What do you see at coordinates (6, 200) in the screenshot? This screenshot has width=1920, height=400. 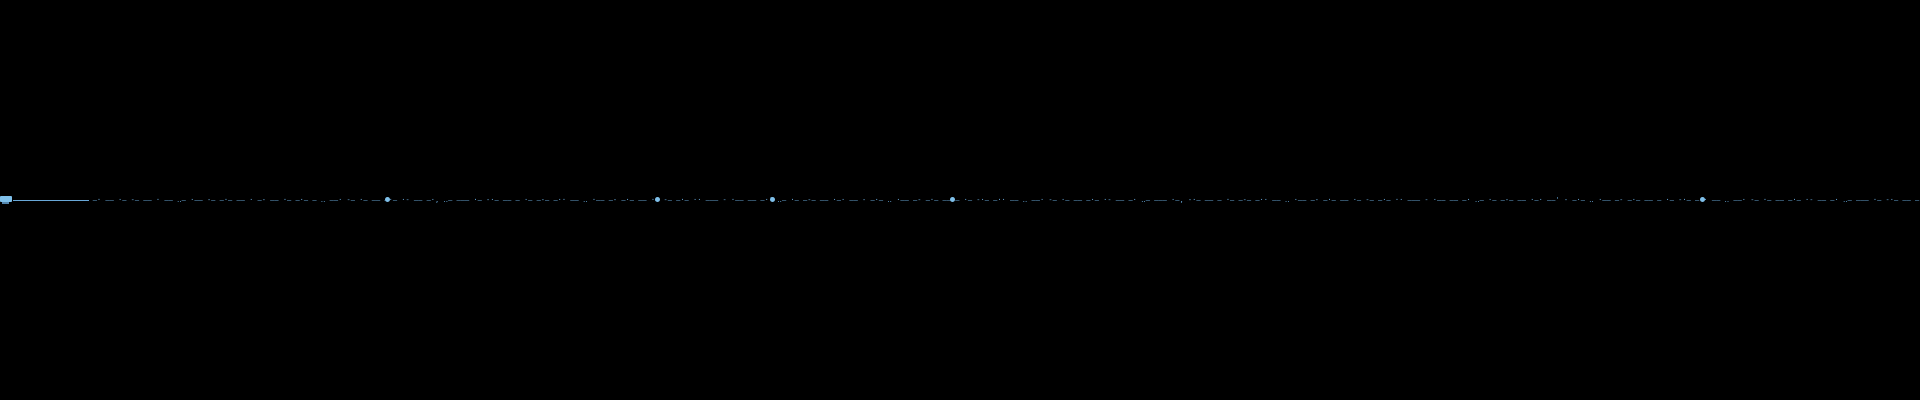 I see `line-start-cluster` at bounding box center [6, 200].